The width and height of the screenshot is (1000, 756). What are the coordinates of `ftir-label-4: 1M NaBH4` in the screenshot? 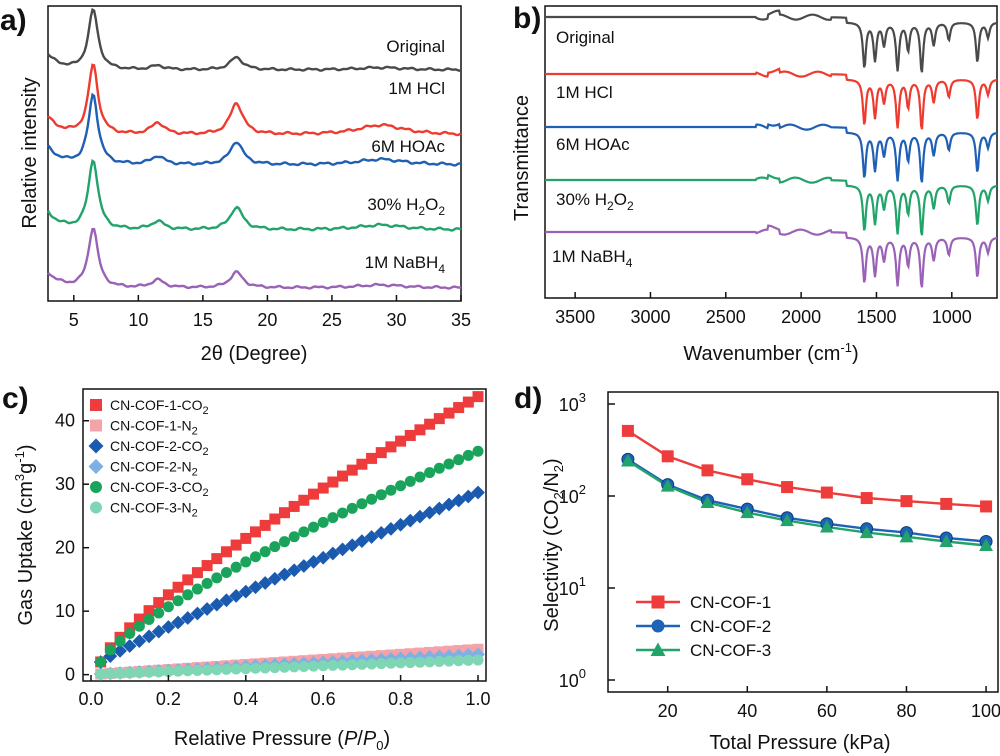 It's located at (592, 258).